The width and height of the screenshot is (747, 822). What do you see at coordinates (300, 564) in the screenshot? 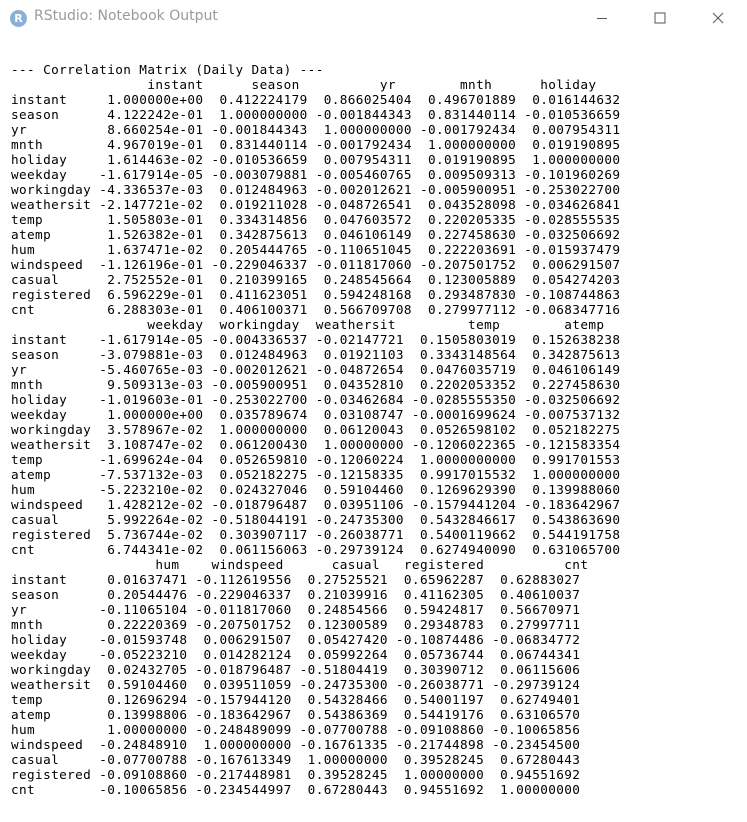
I see `block-3-header: hum windspeed casual registered cnt` at bounding box center [300, 564].